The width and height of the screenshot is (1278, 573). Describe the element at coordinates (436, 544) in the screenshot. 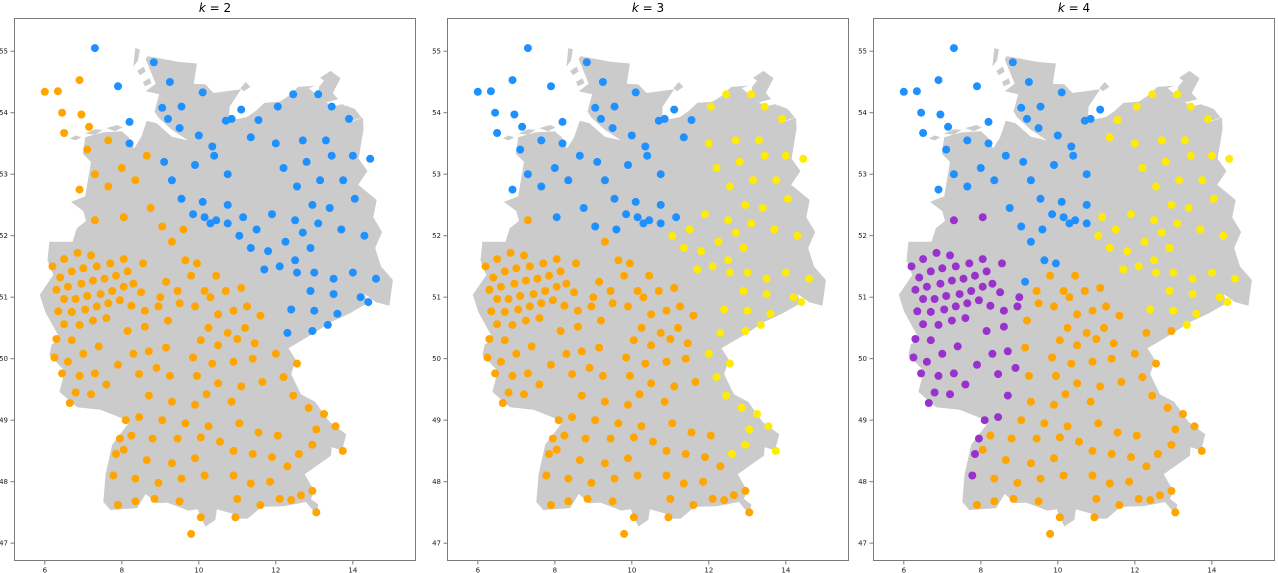

I see `y-tick-label: 47` at that location.